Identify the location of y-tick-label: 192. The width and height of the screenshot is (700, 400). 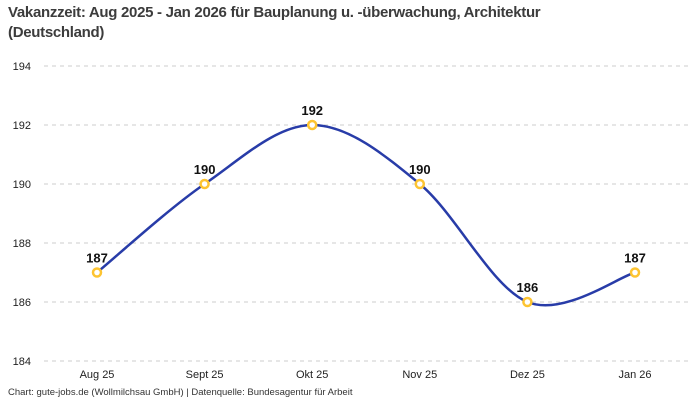
(22, 126).